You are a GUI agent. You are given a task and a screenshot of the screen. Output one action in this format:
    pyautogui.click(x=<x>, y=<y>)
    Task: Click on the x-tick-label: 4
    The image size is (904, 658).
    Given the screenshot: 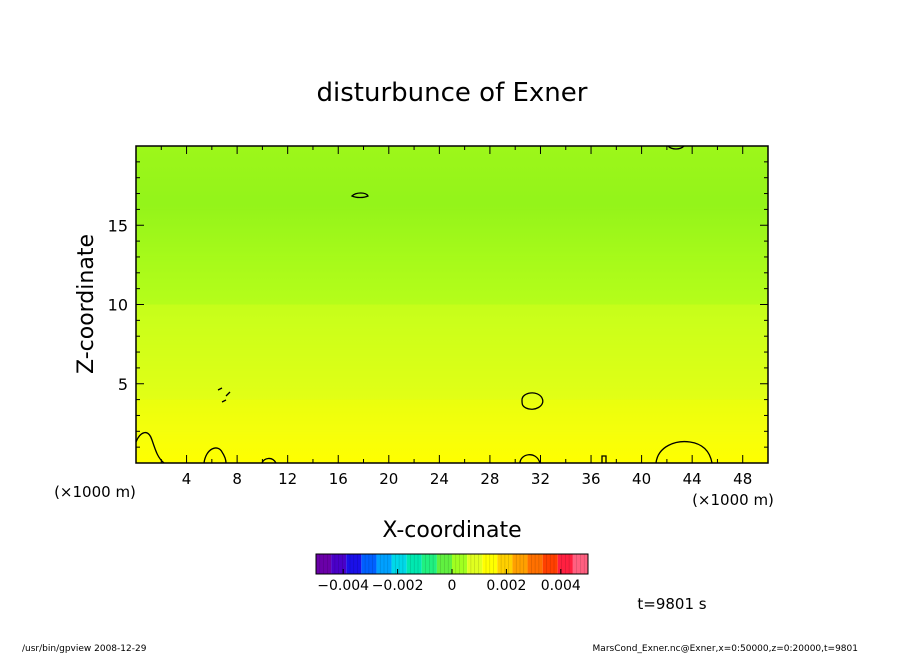 What is the action you would take?
    pyautogui.click(x=187, y=479)
    